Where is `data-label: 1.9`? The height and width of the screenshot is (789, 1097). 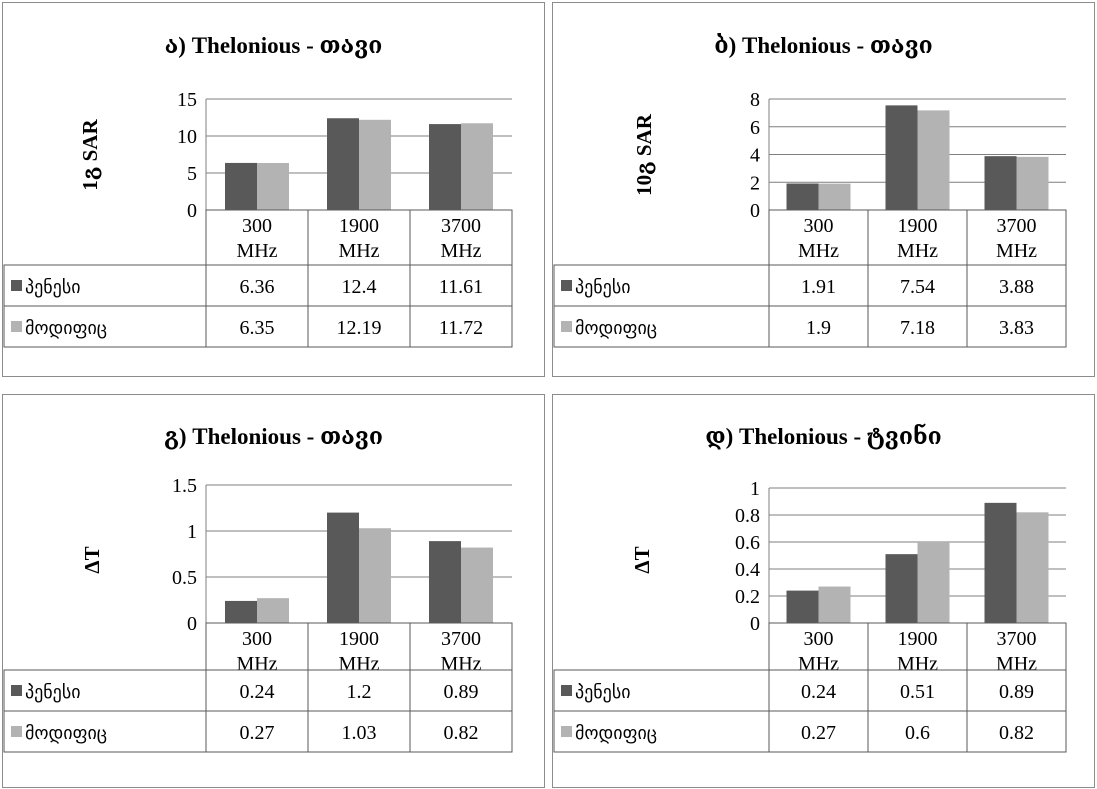
data-label: 1.9 is located at coordinates (818, 328).